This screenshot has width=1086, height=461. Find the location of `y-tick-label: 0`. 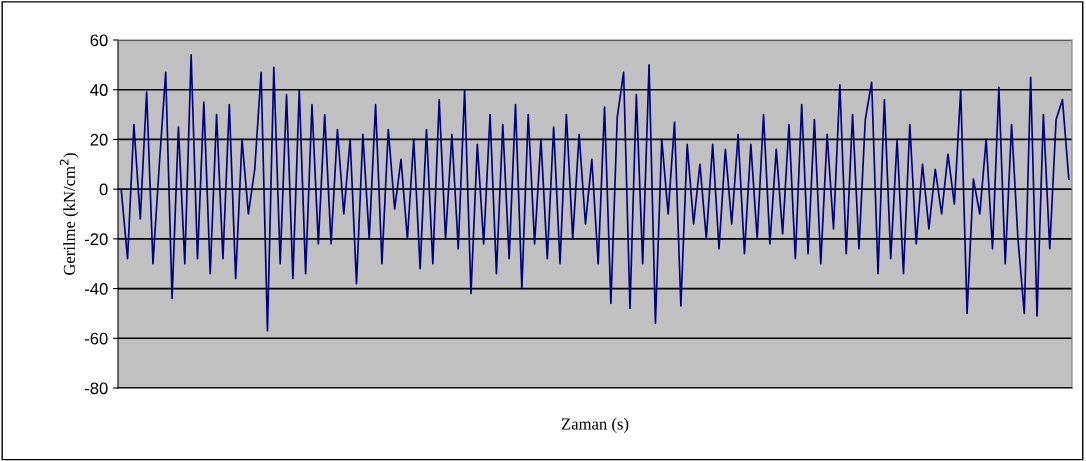

y-tick-label: 0 is located at coordinates (103, 189).